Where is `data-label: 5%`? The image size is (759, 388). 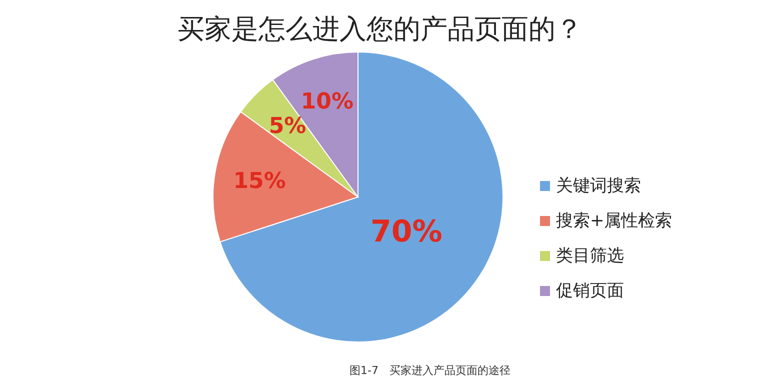
data-label: 5% is located at coordinates (287, 127).